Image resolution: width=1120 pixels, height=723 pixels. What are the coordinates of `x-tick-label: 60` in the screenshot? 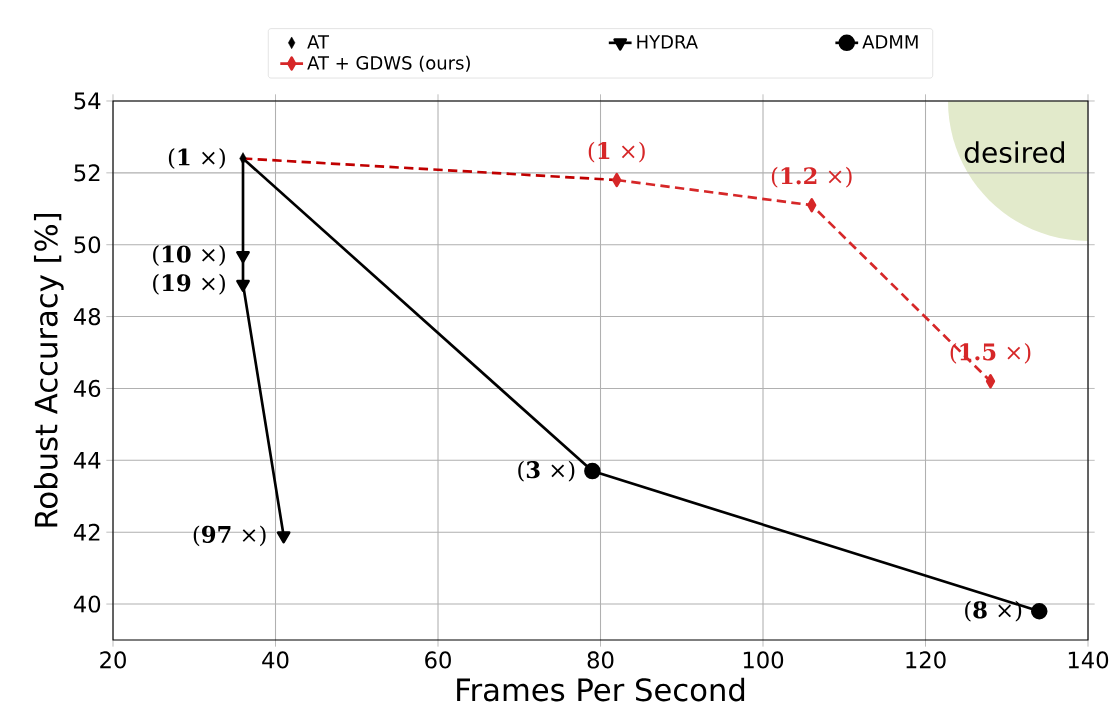 It's located at (438, 660).